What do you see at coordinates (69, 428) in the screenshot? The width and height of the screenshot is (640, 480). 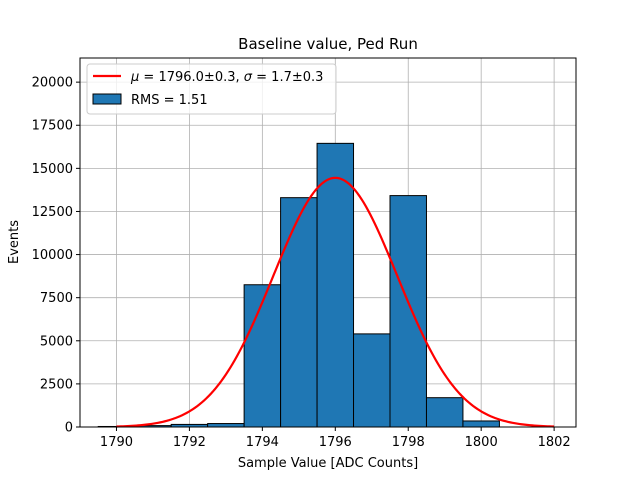 I see `y-tick-label: 0` at bounding box center [69, 428].